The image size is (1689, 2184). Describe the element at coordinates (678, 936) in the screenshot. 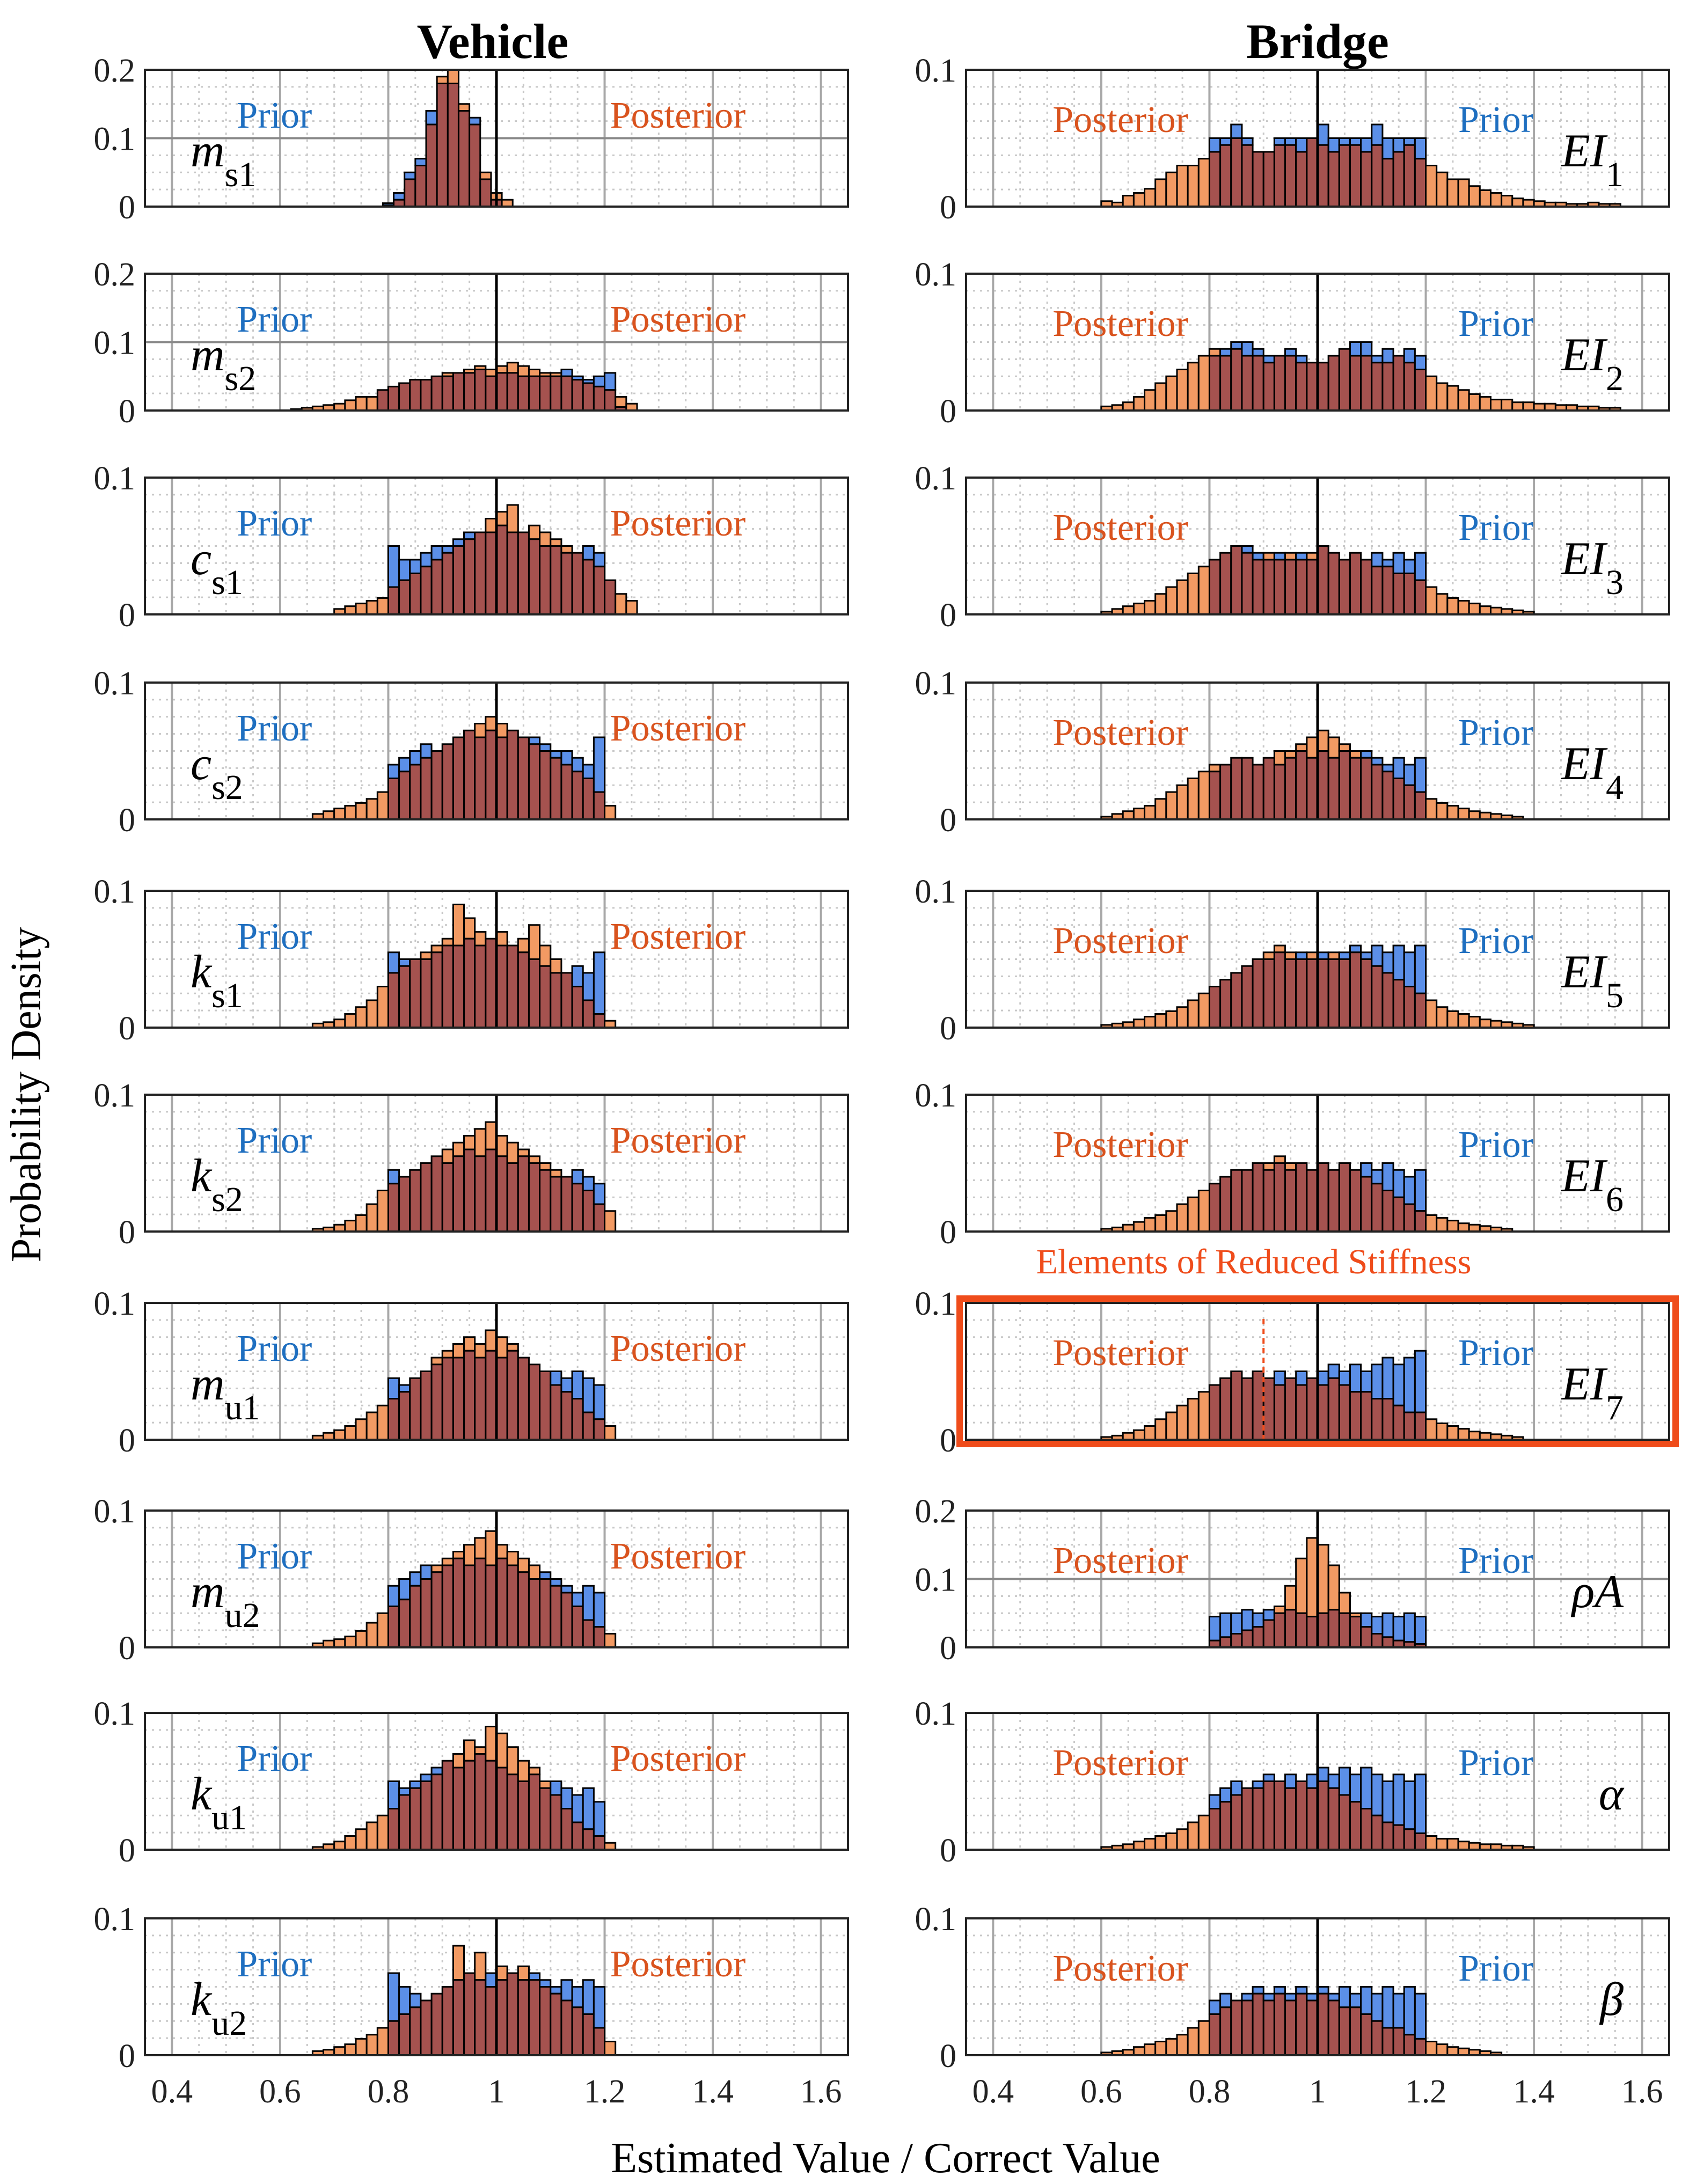

I see `posterior-text: Posterior` at that location.